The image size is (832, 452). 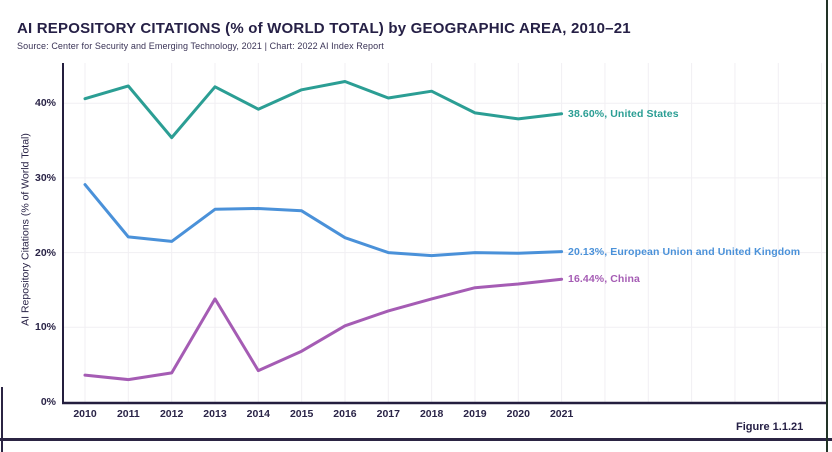 I want to click on series-label-united-states: 38.60%, United States, so click(x=623, y=113).